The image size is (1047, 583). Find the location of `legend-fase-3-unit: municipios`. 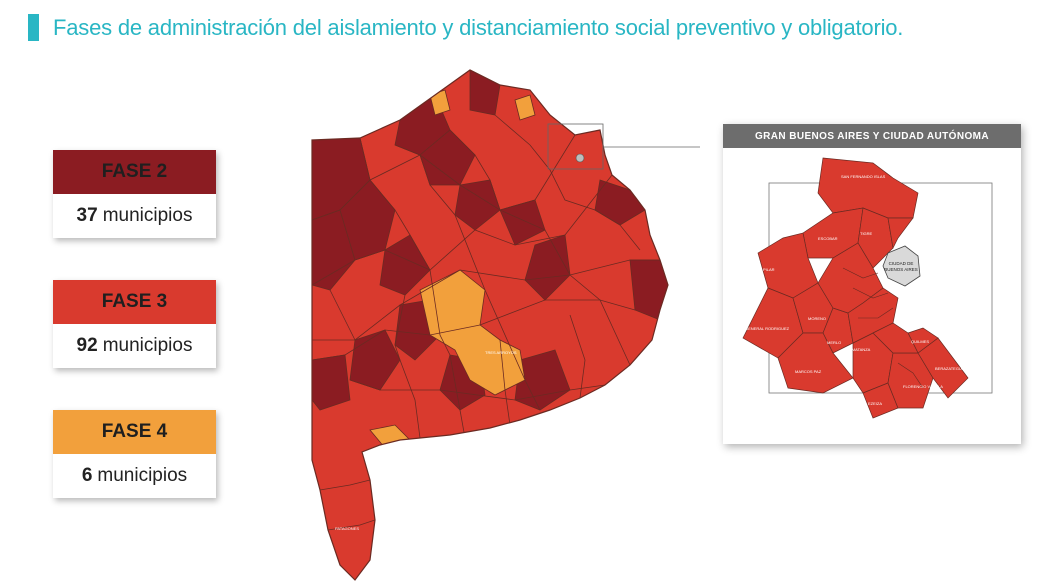

legend-fase-3-unit: municipios is located at coordinates (147, 345).